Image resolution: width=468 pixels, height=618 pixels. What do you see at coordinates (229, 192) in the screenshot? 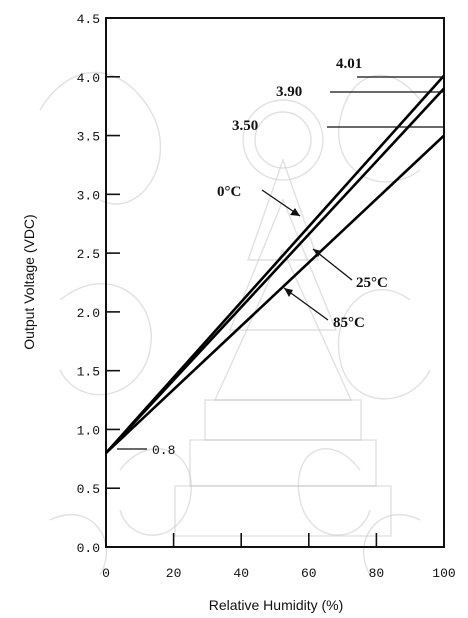
I see `label-0c: 0°C` at bounding box center [229, 192].